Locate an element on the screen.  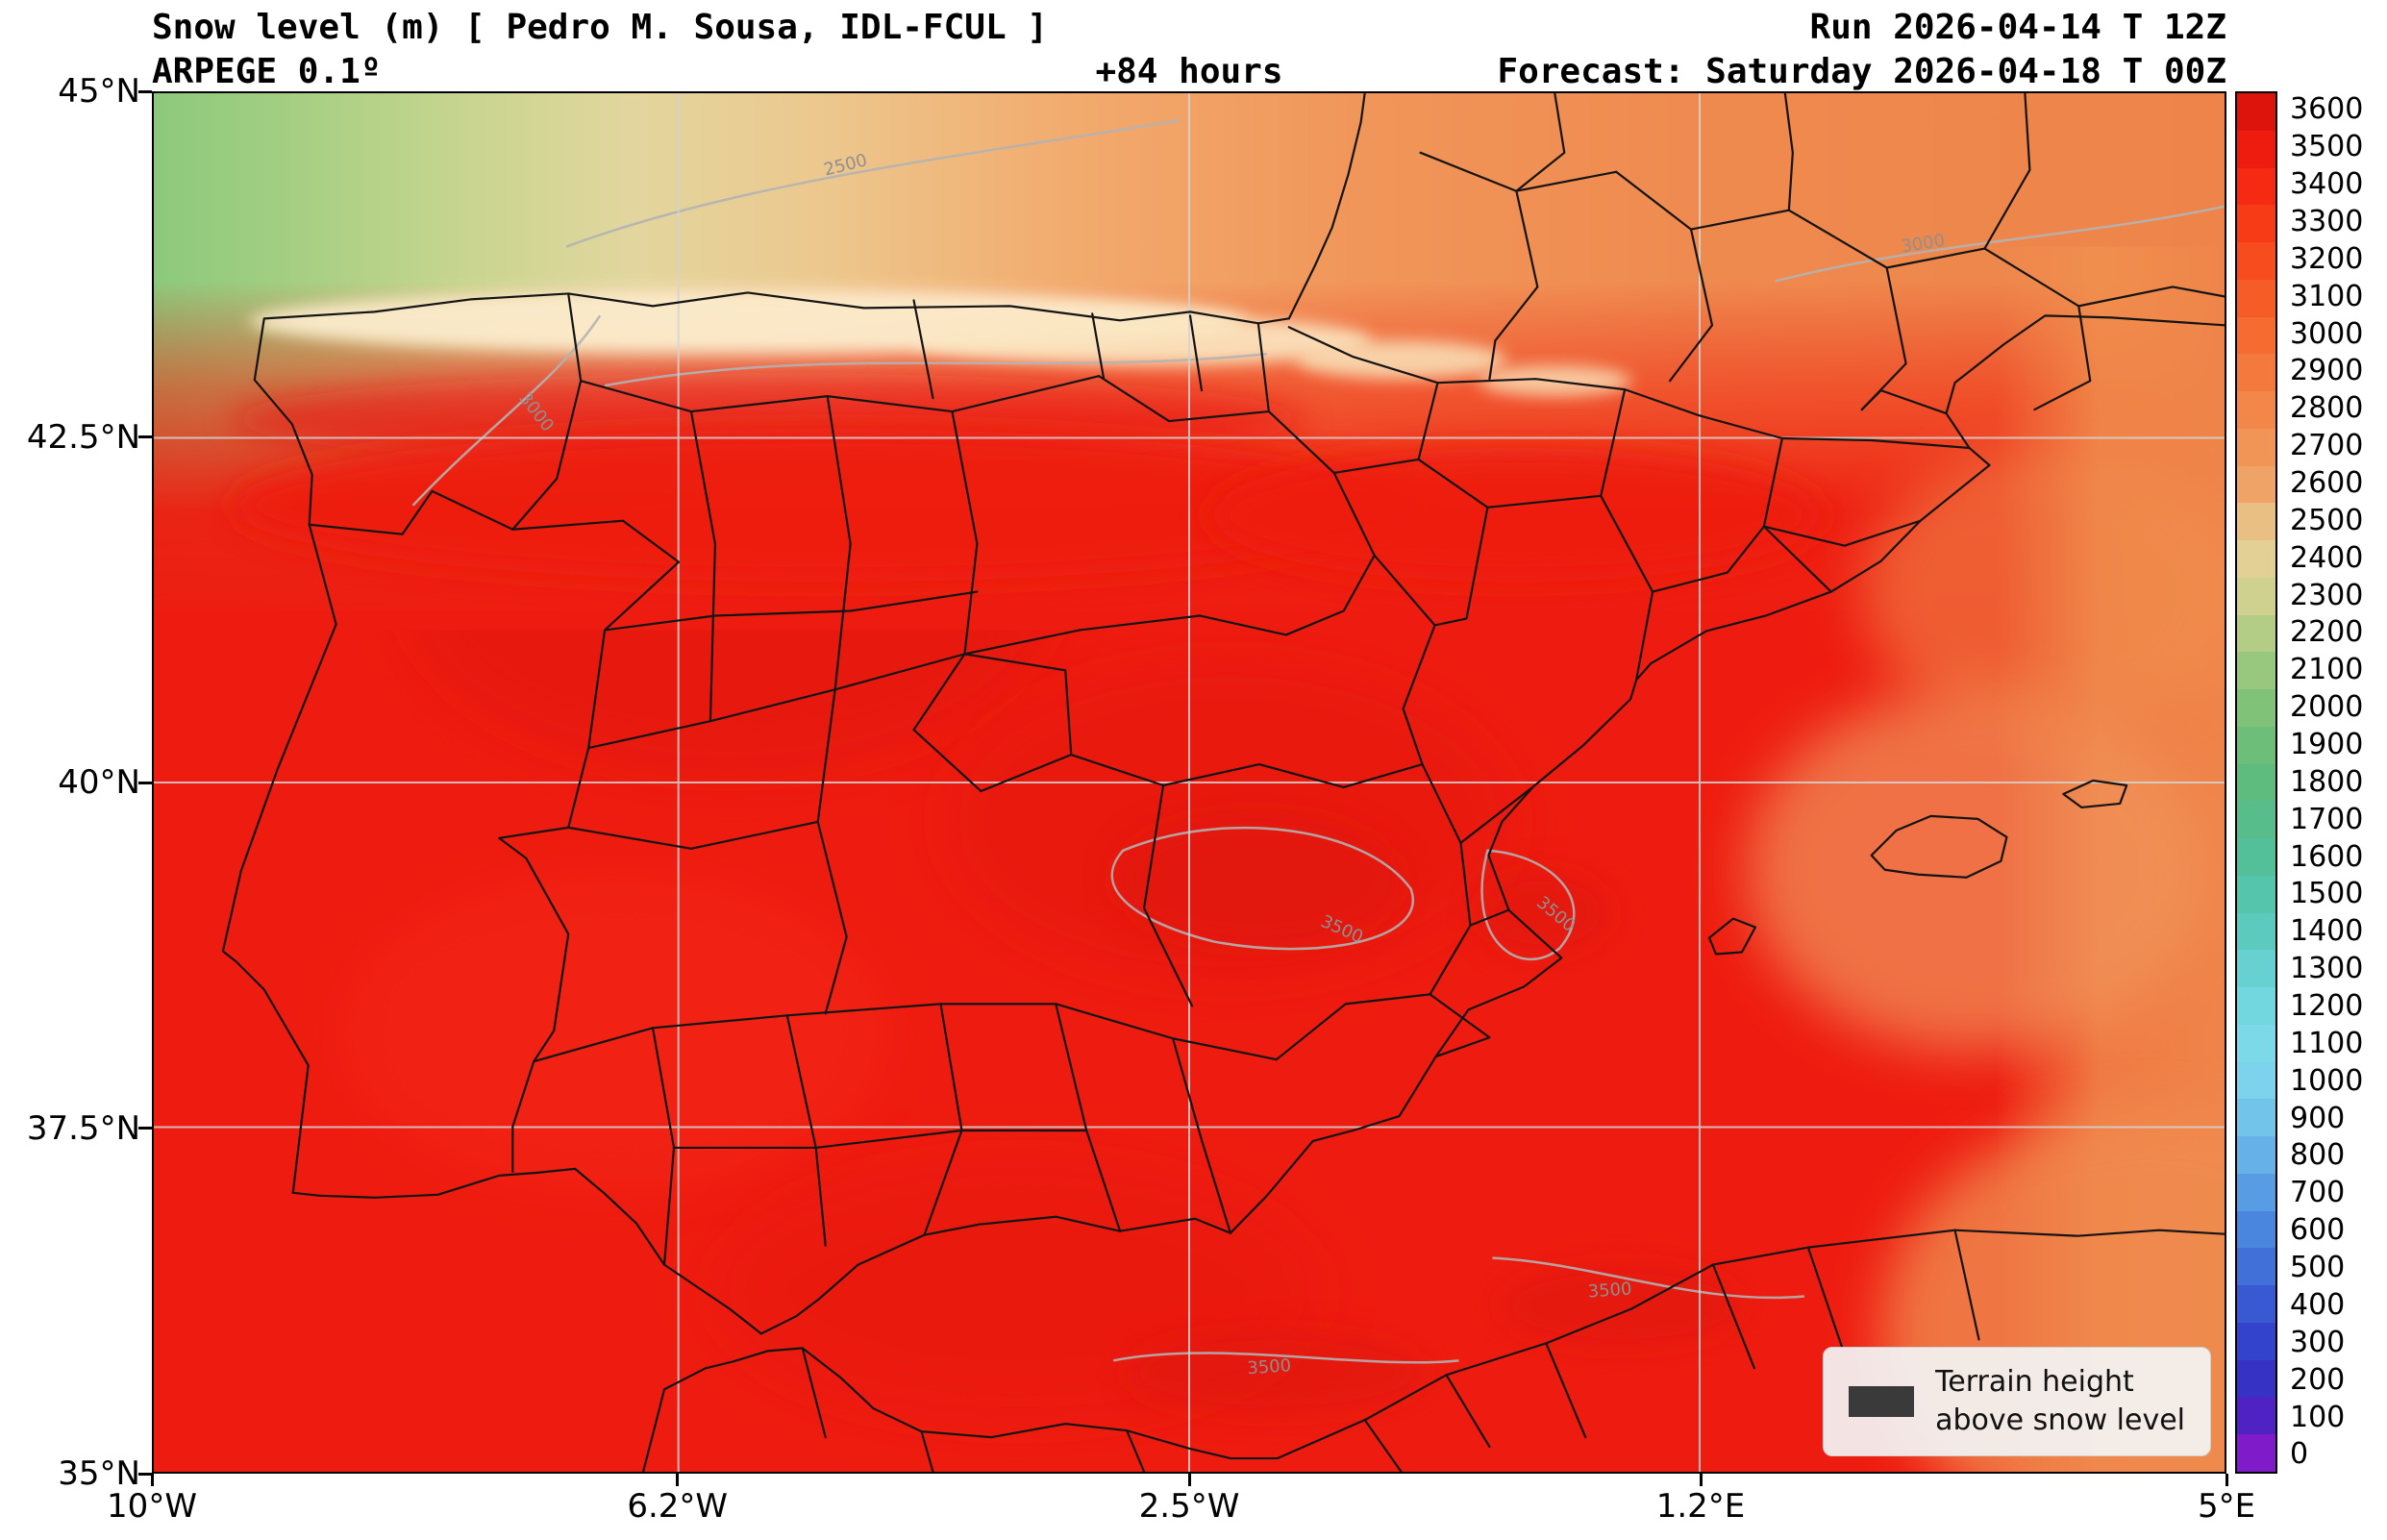
terrain-swatch is located at coordinates (1882, 1401).